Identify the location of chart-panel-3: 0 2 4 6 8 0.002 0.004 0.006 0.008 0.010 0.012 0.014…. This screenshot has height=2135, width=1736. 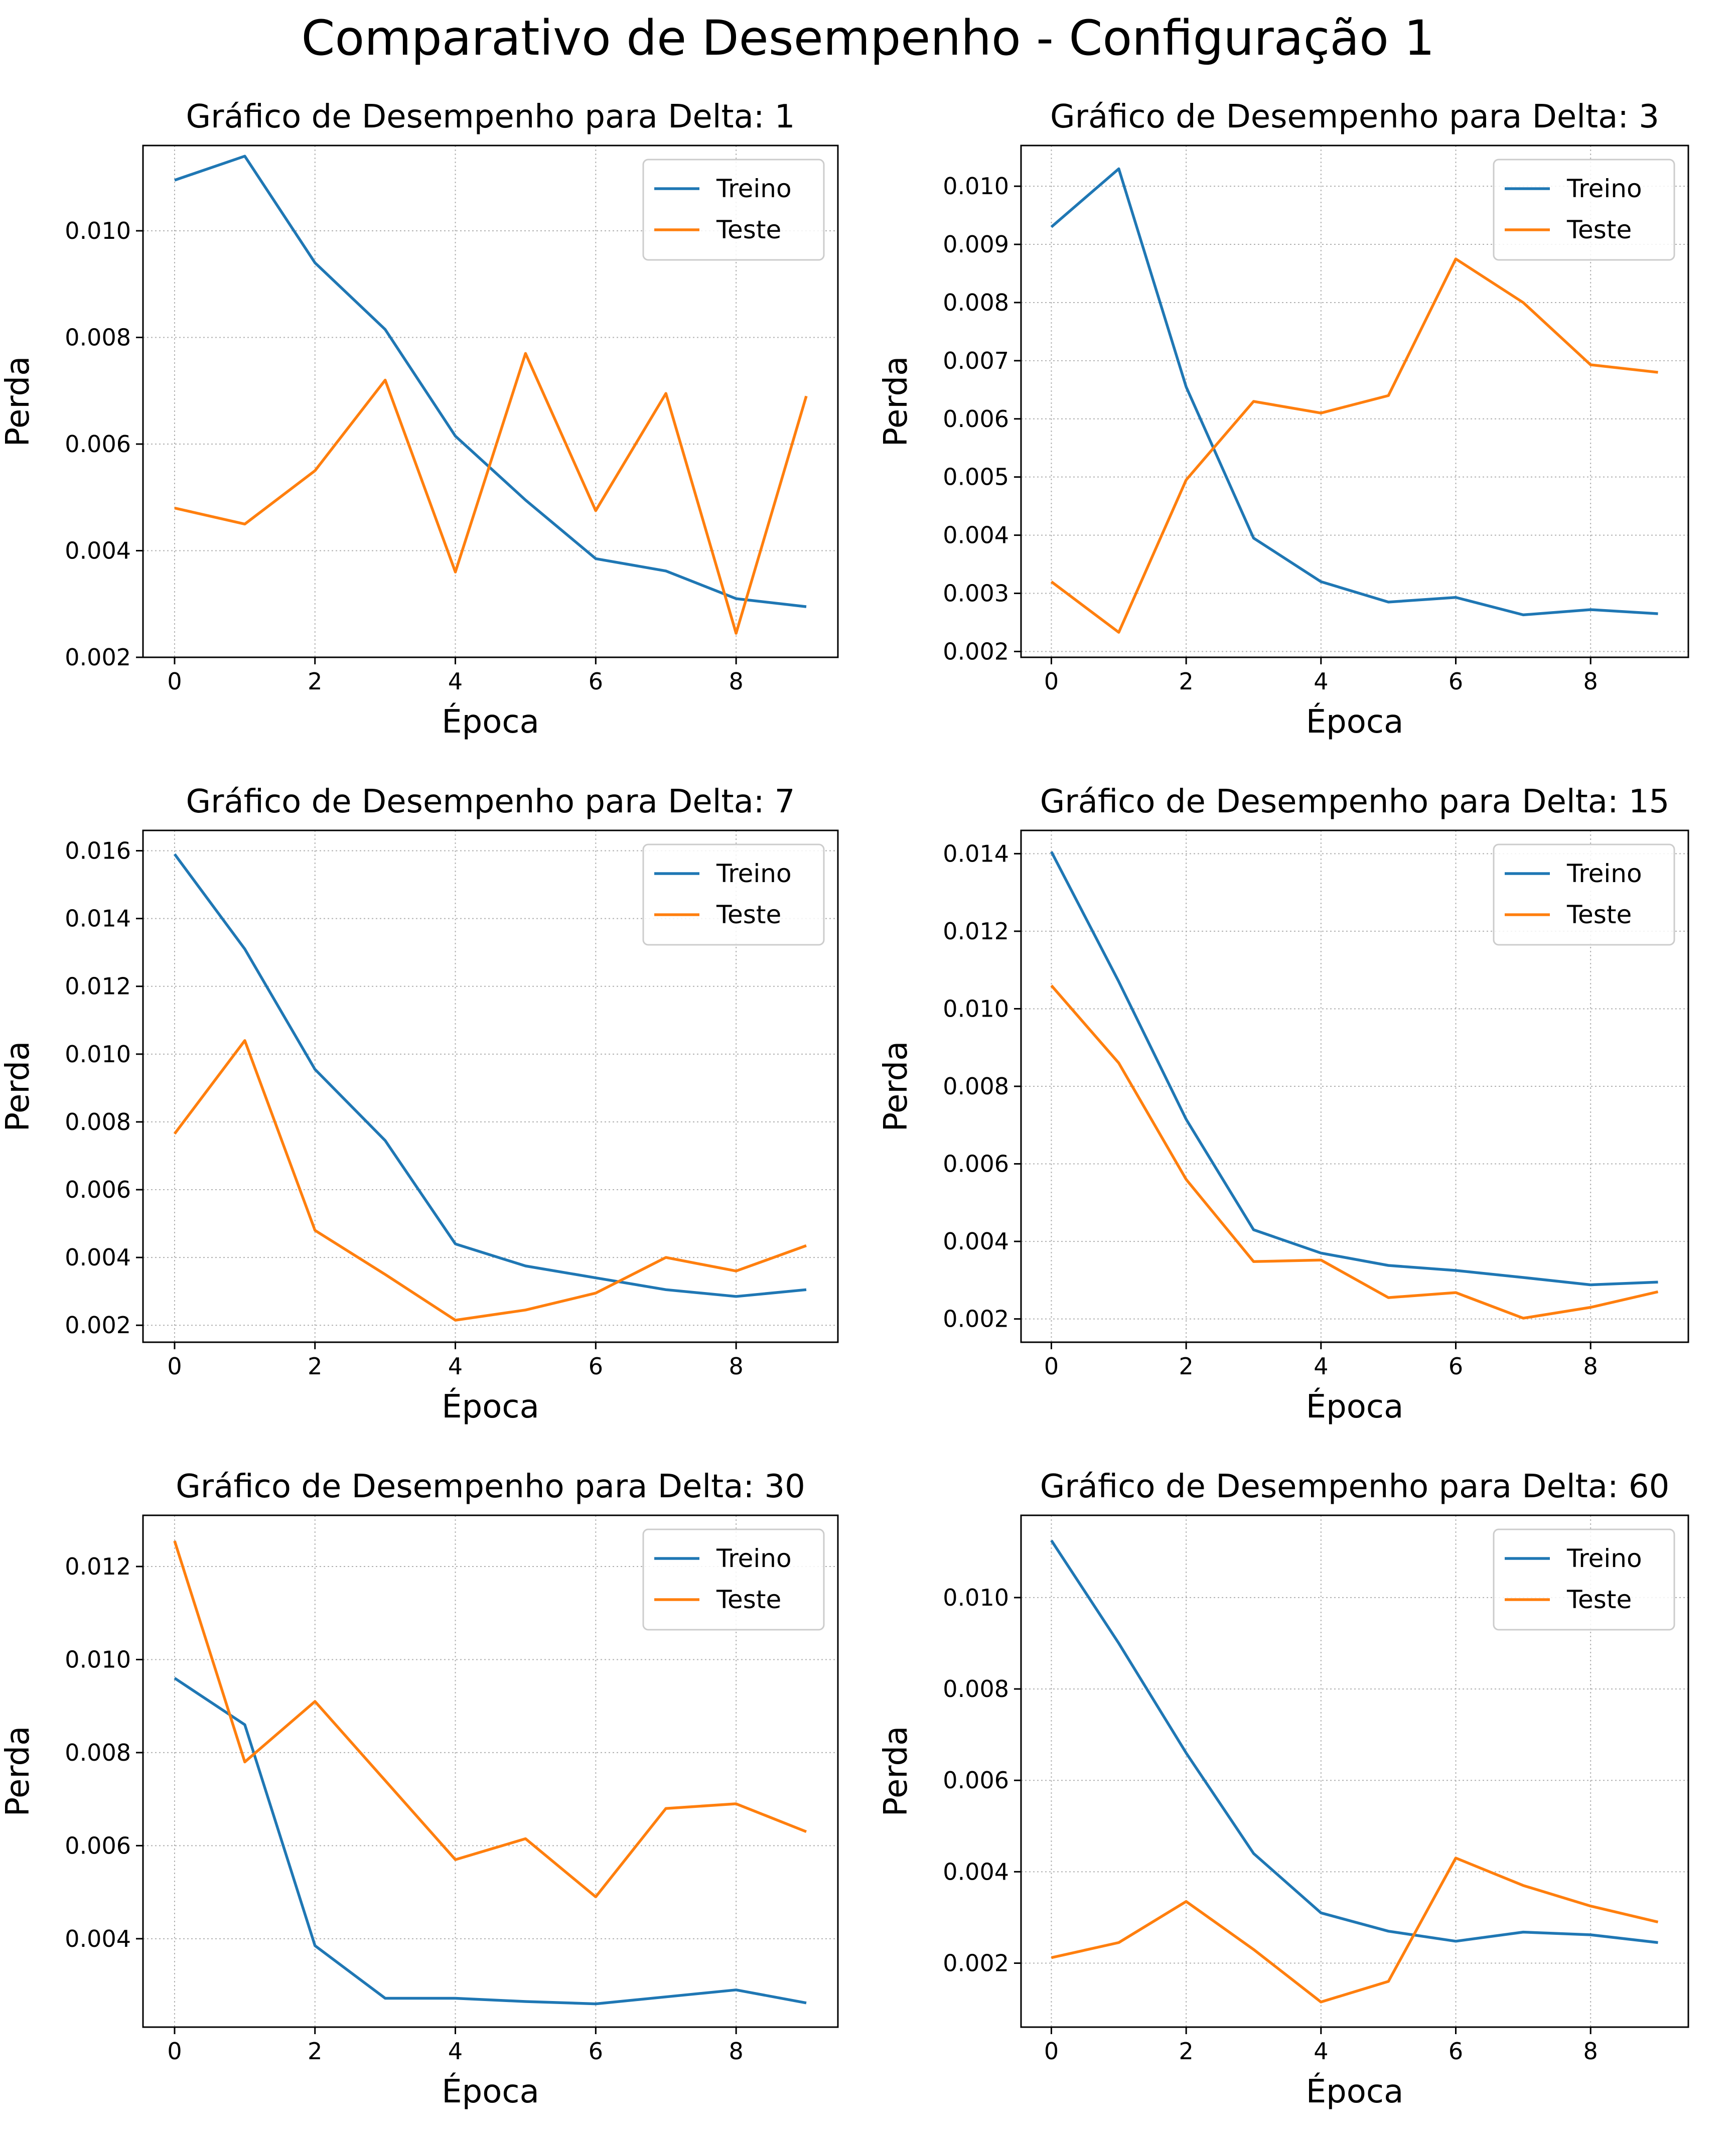
(419, 1104).